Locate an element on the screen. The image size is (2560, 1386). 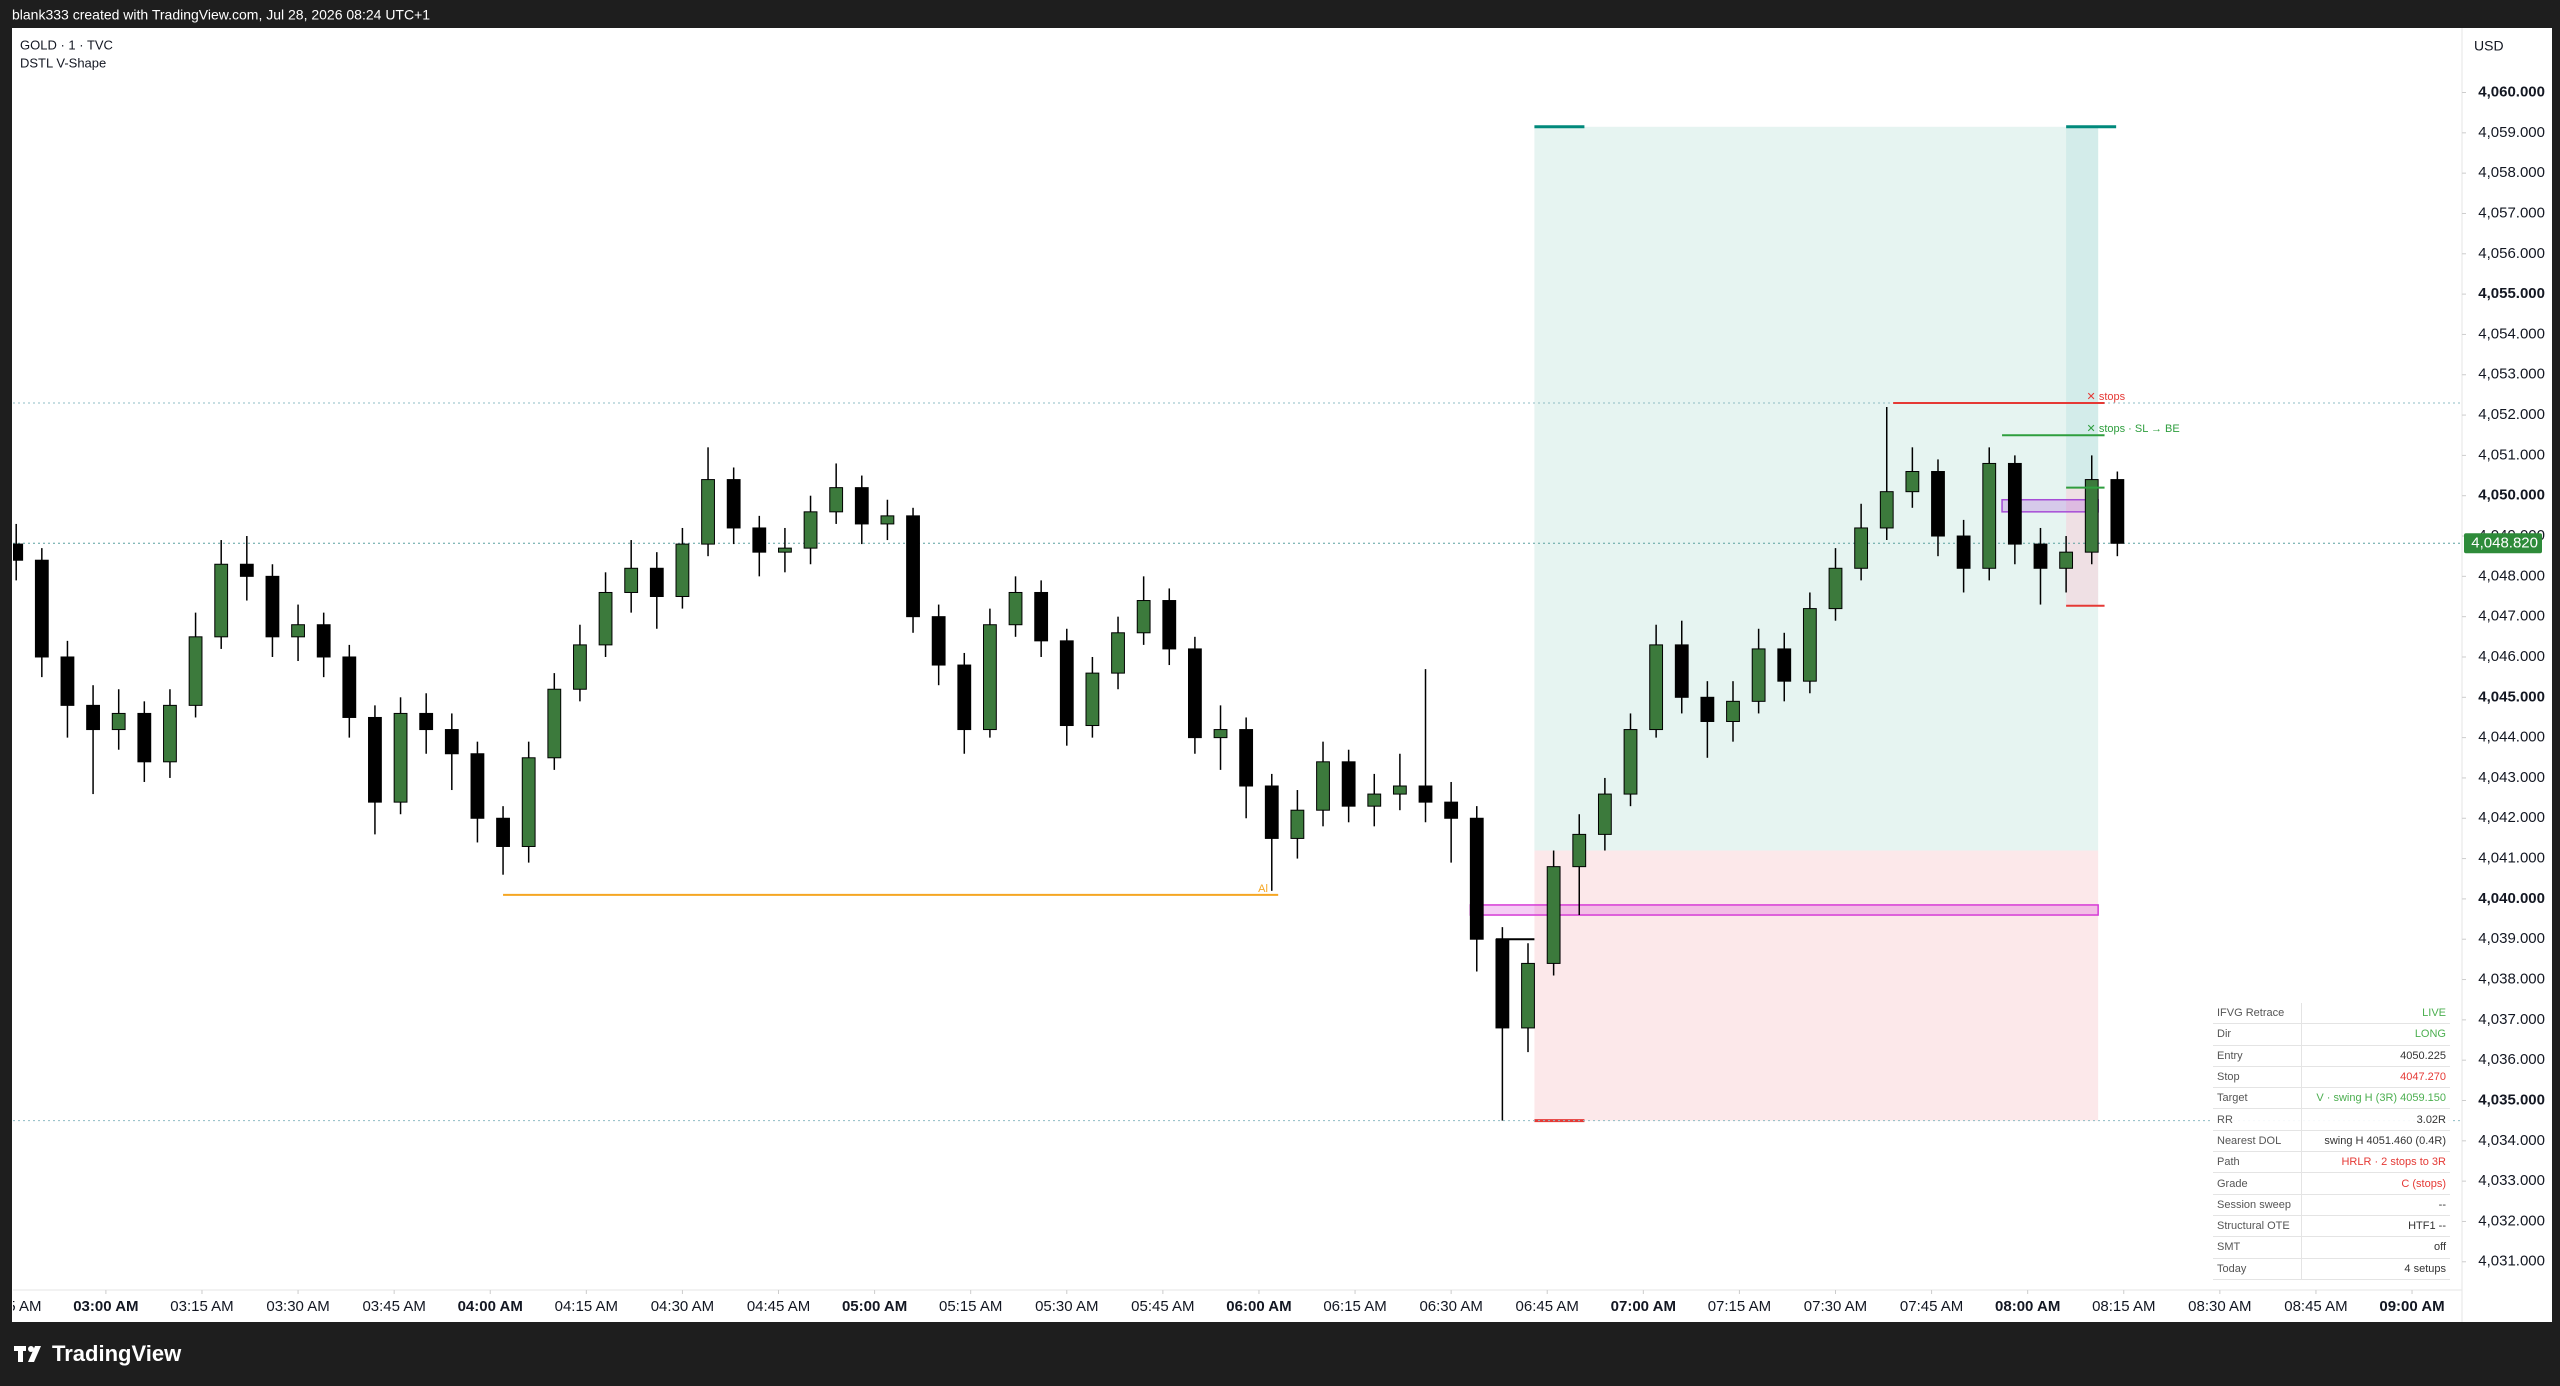
table-row: Nearest DOL swing H 4051.460 (0.4R) is located at coordinates (2331, 1141).